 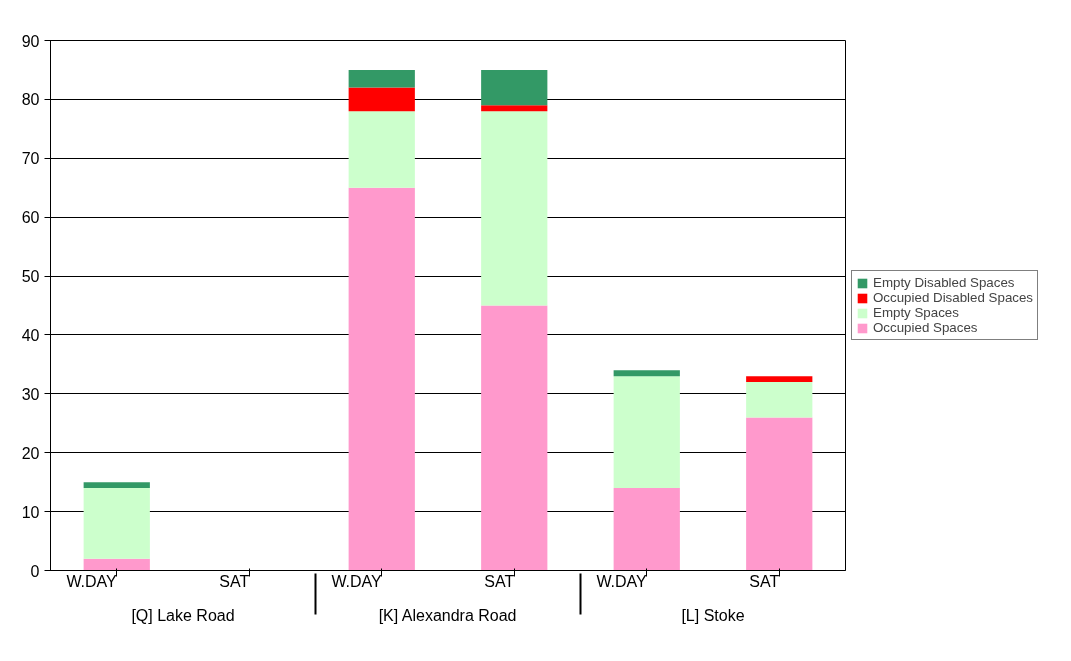 I want to click on legend-label: Occupied Disabled Spaces, so click(x=953, y=297).